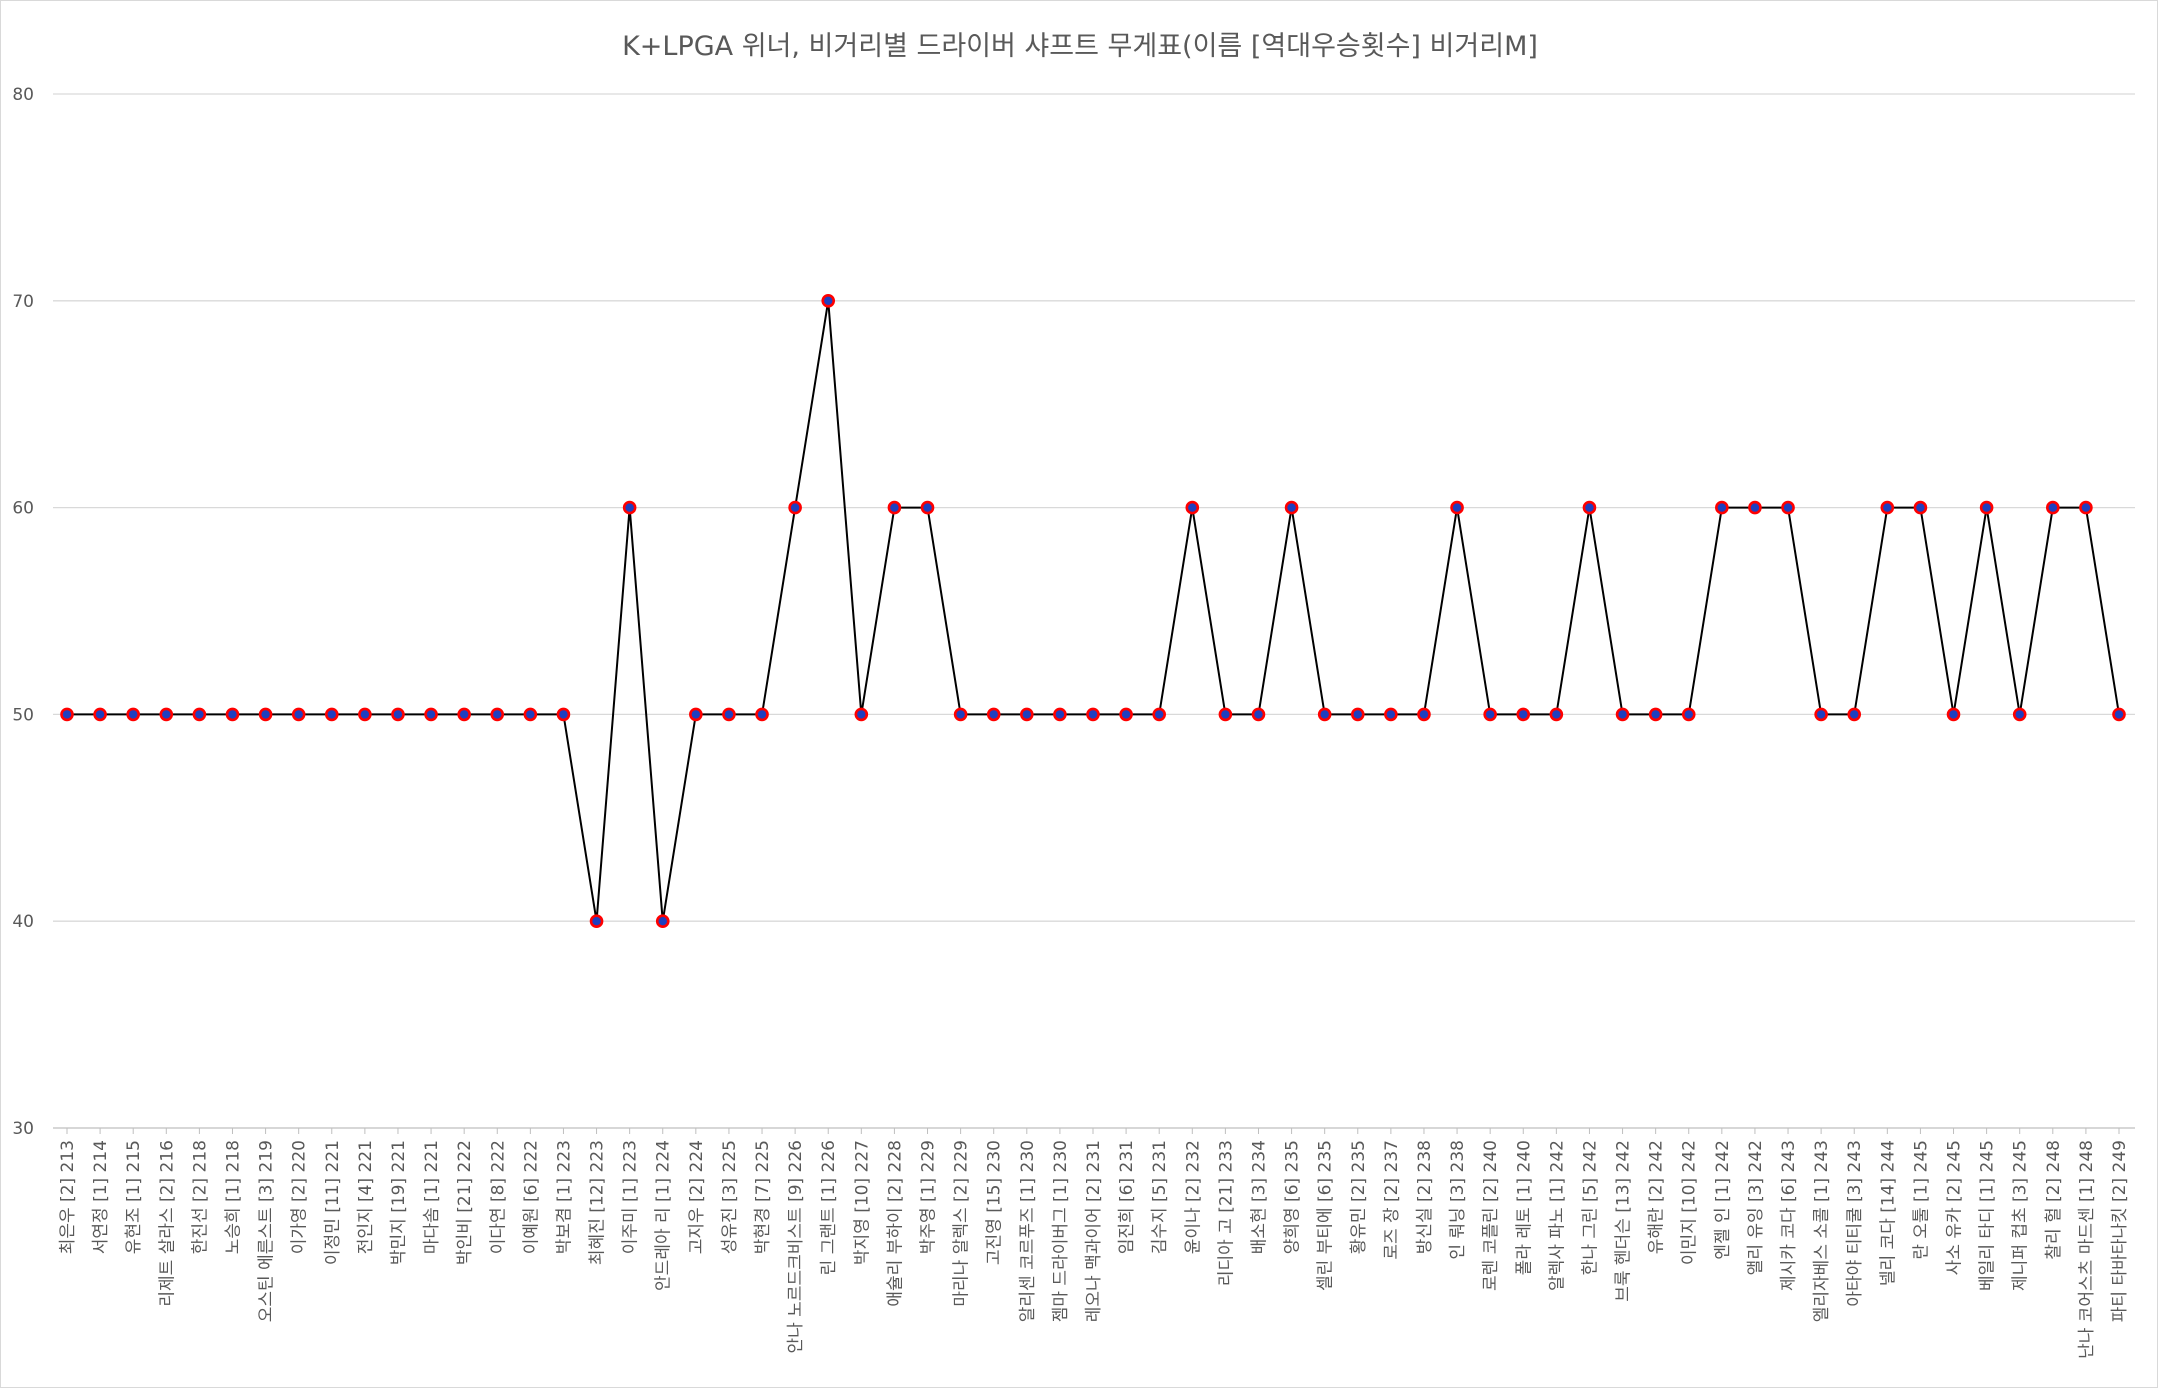 The width and height of the screenshot is (2158, 1389). I want to click on x-tick-label: 이민지 [10] 242, so click(1690, 1202).